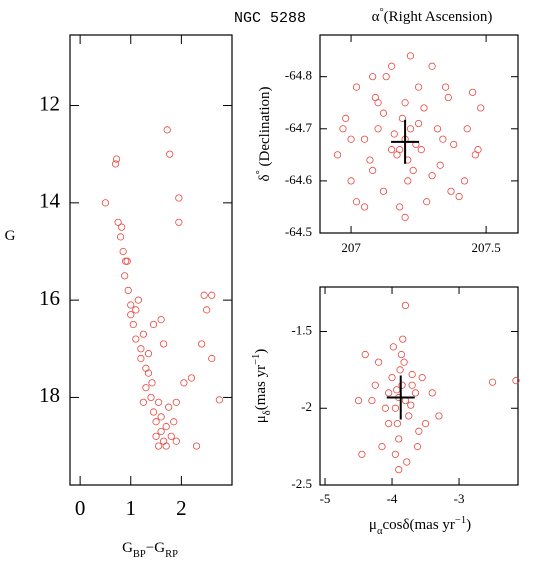  What do you see at coordinates (267, 412) in the screenshot?
I see `y-axis-label-part: δ` at bounding box center [267, 412].